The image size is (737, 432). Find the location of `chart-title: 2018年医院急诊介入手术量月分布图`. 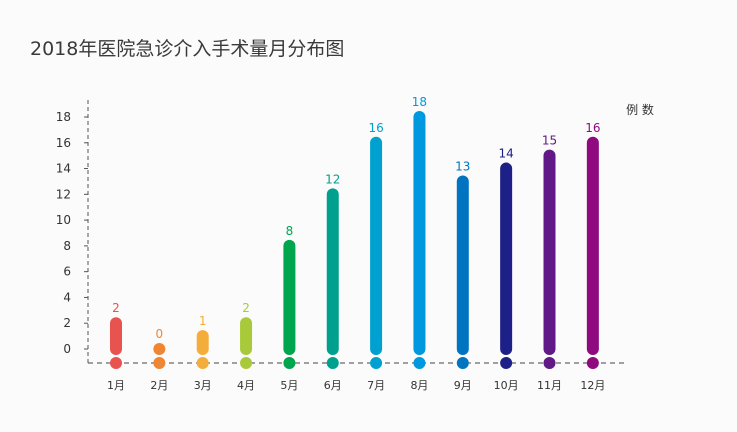

chart-title: 2018年医院急诊介入手术量月分布图 is located at coordinates (187, 49).